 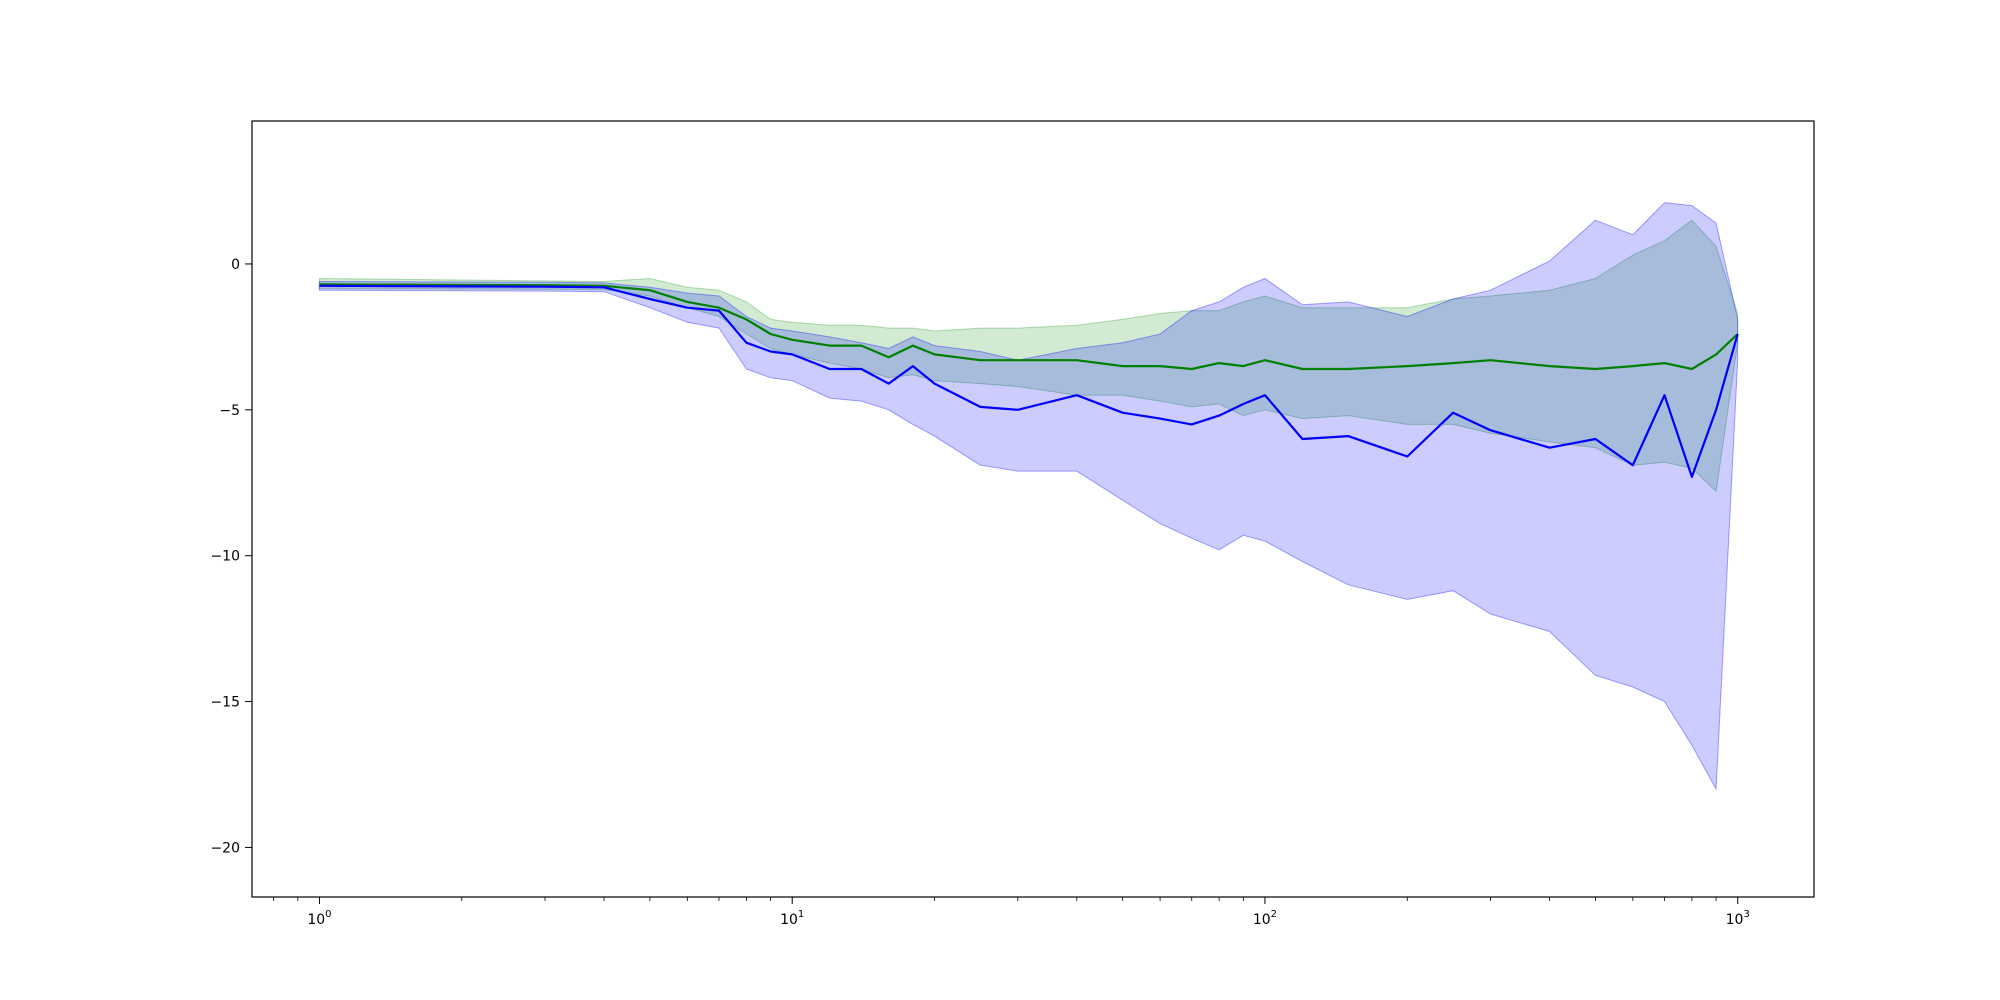 I want to click on series-lines, so click(x=1029, y=380).